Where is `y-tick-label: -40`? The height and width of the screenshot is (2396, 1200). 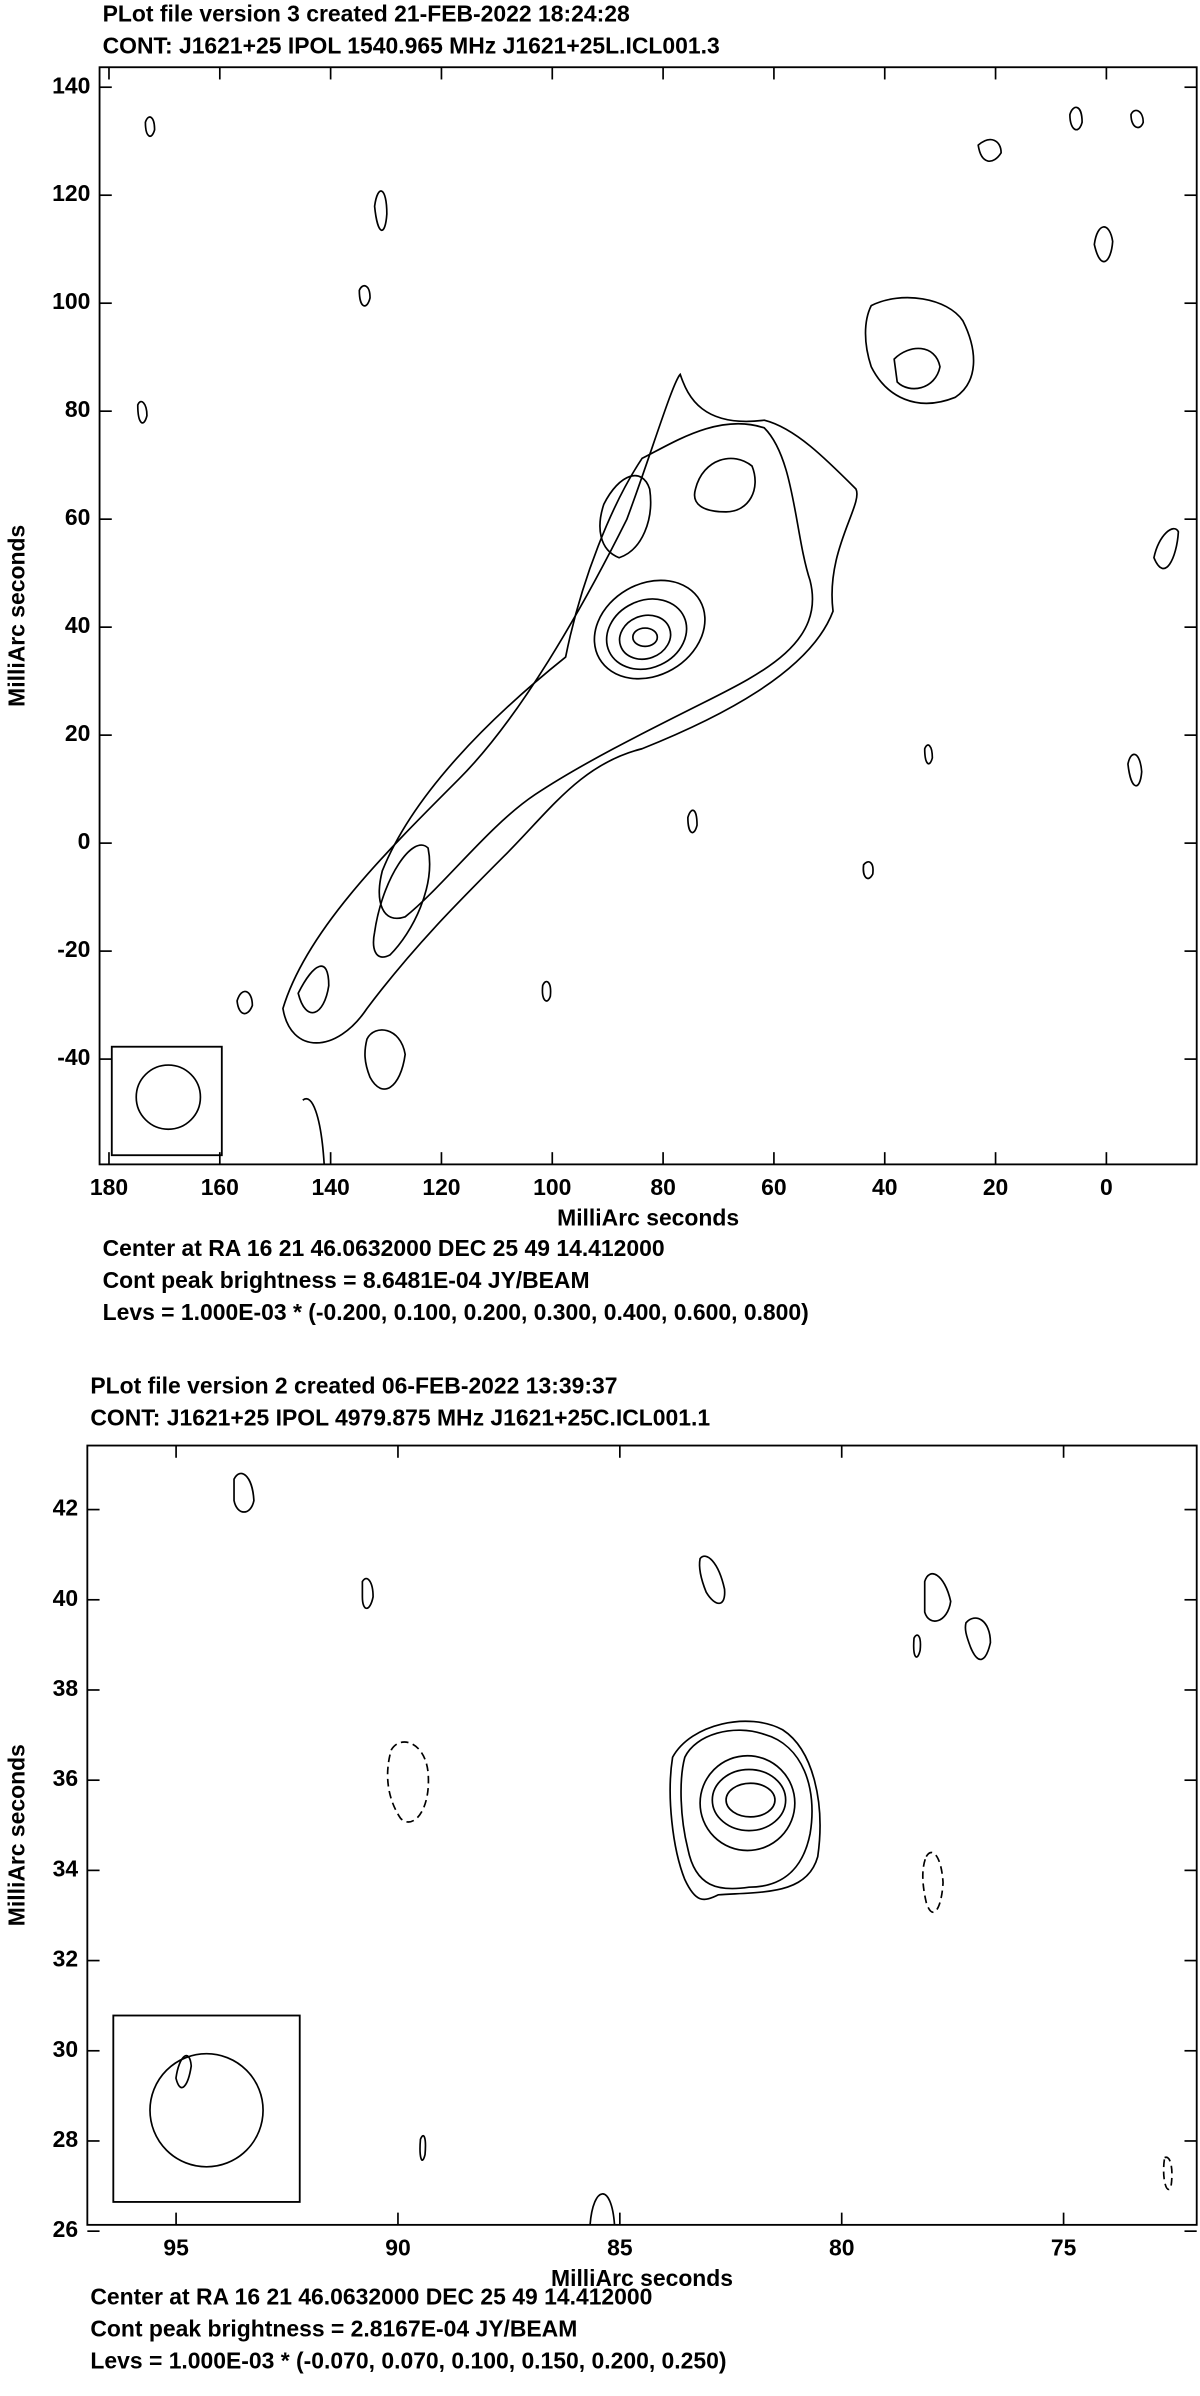
y-tick-label: -40 is located at coordinates (73, 1057).